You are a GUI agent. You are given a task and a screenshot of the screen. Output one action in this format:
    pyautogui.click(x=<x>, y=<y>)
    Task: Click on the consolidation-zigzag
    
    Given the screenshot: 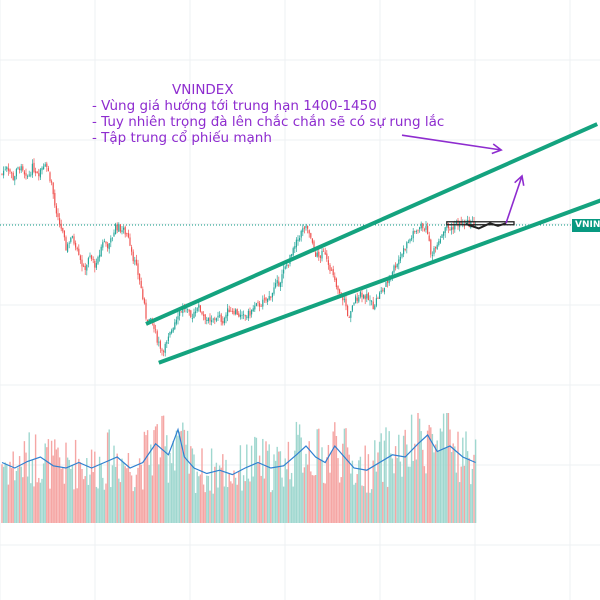 What is the action you would take?
    pyautogui.click(x=486, y=226)
    